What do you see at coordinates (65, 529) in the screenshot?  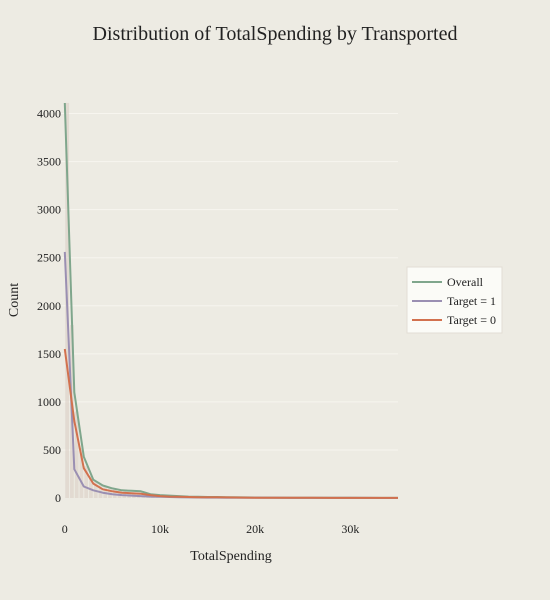 I see `x-tick-label: 0` at bounding box center [65, 529].